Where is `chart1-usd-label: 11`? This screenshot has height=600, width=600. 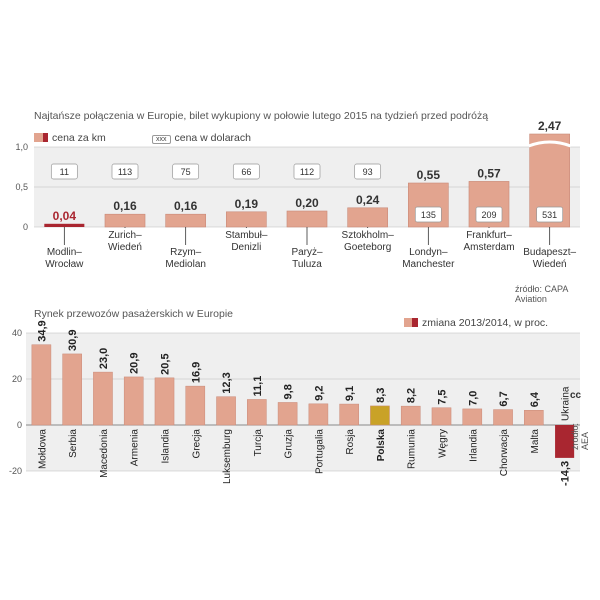
chart1-usd-label: 11 is located at coordinates (64, 172).